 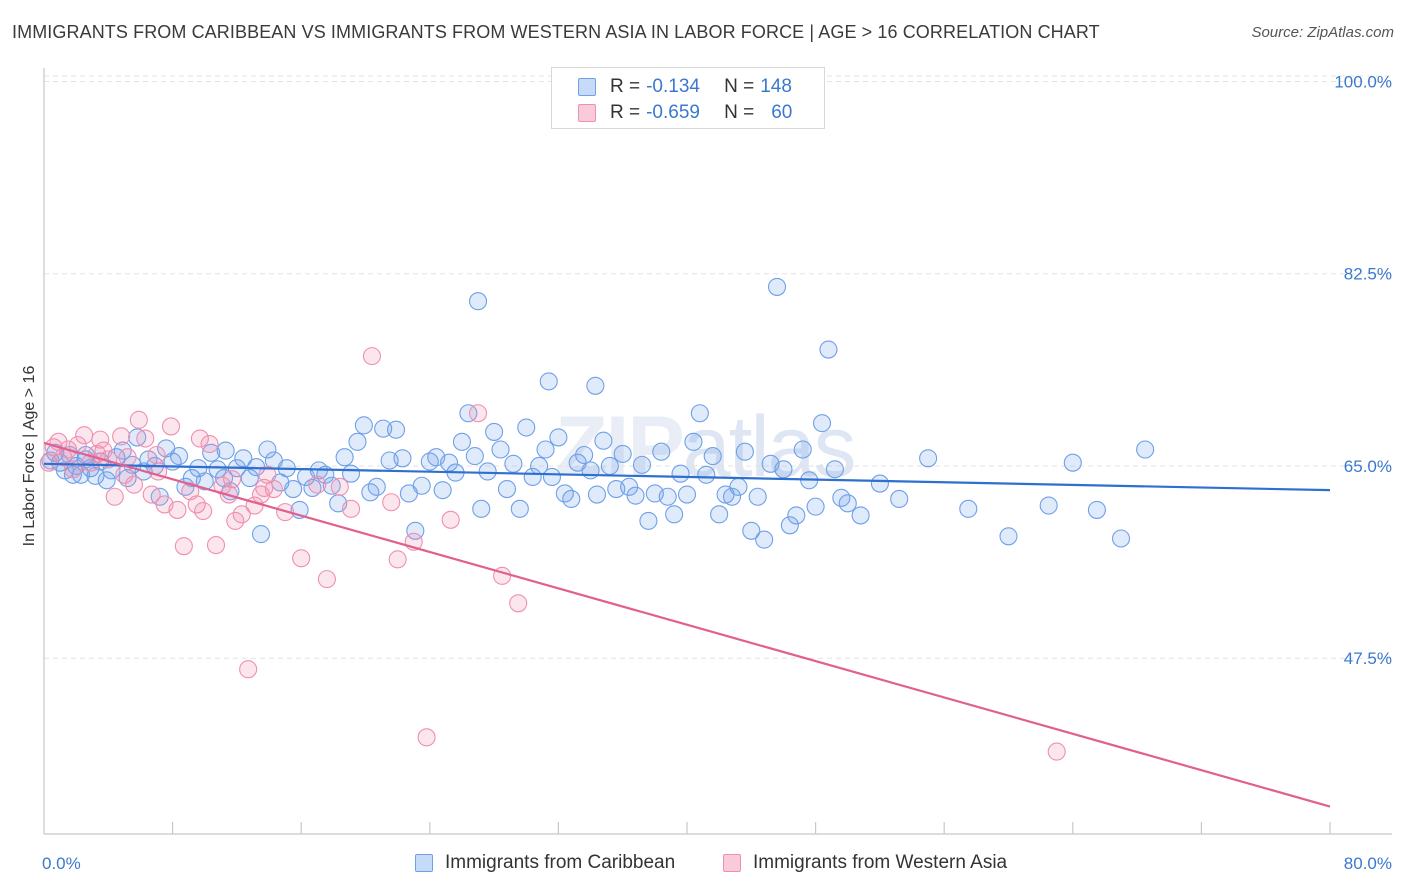 I want to click on legend-item-caribbean: Immigrants from Caribbean, so click(x=545, y=863).